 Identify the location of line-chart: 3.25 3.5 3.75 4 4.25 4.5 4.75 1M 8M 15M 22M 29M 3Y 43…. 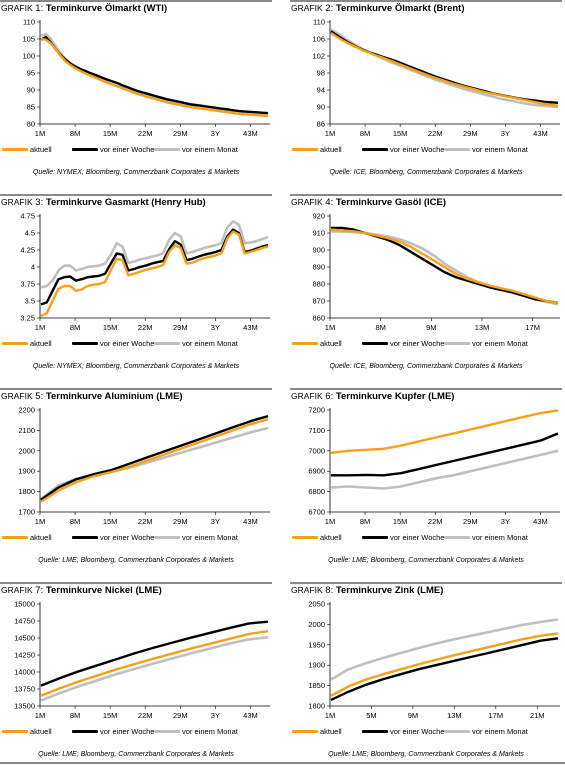
(145, 272).